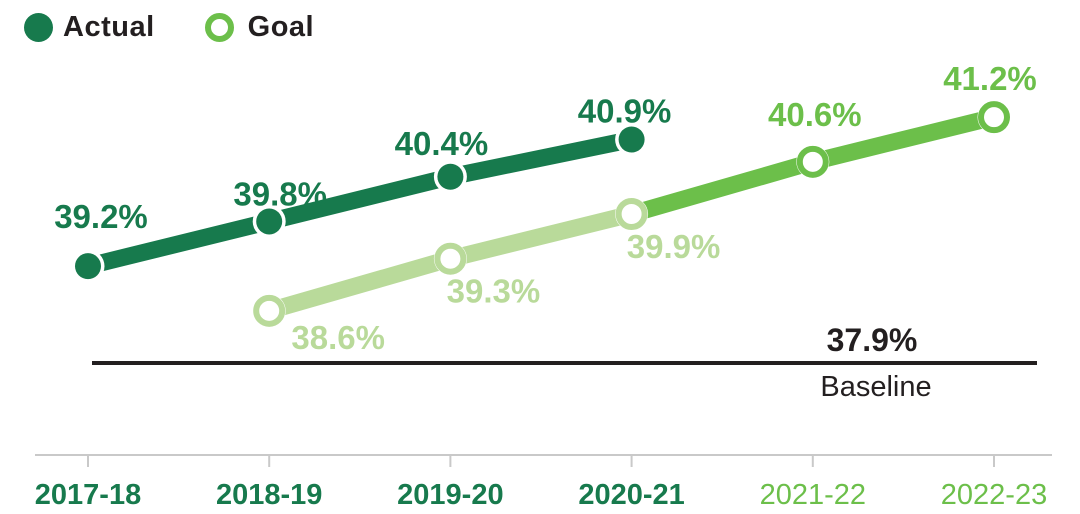  What do you see at coordinates (442, 143) in the screenshot?
I see `point-label-actual-2019-20: 40.4%` at bounding box center [442, 143].